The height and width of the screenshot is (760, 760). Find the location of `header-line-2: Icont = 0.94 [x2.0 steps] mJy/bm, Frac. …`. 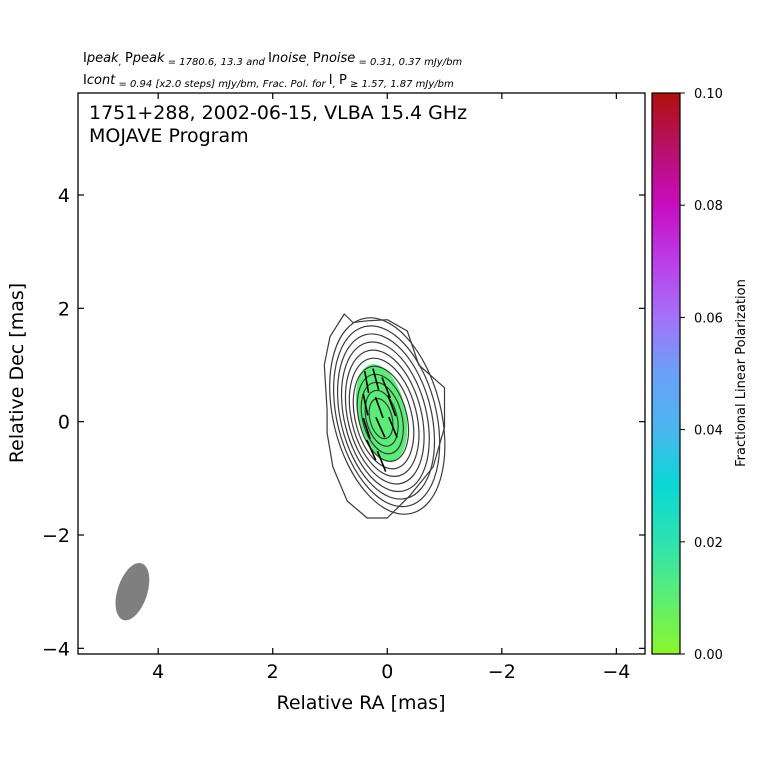

header-line-2: Icont = 0.94 [x2.0 steps] mJy/bm, Frac. … is located at coordinates (268, 81).